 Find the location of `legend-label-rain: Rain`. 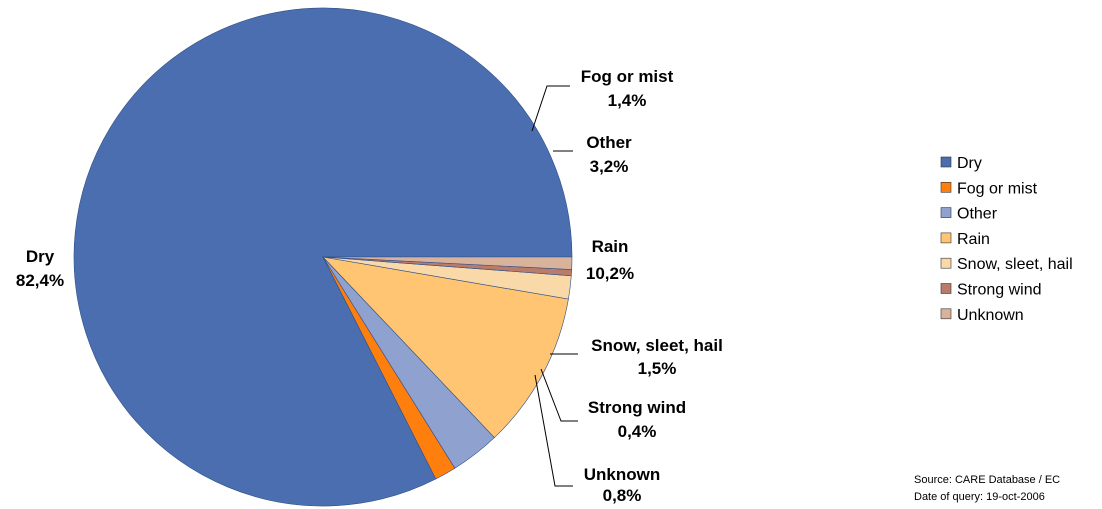

legend-label-rain: Rain is located at coordinates (973, 239).